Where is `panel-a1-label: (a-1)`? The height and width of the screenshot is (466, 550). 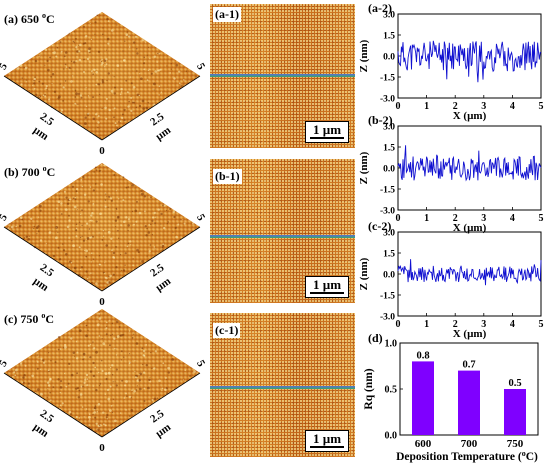
panel-a1-label: (a-1) is located at coordinates (227, 14).